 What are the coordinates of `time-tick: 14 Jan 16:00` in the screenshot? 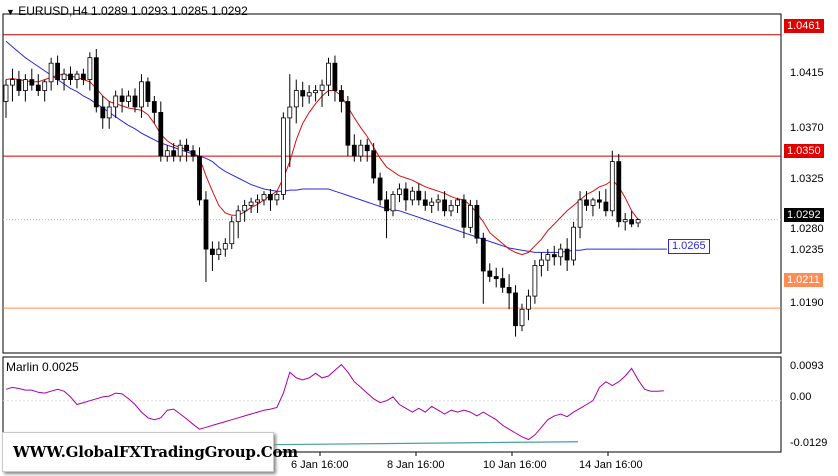 It's located at (611, 465).